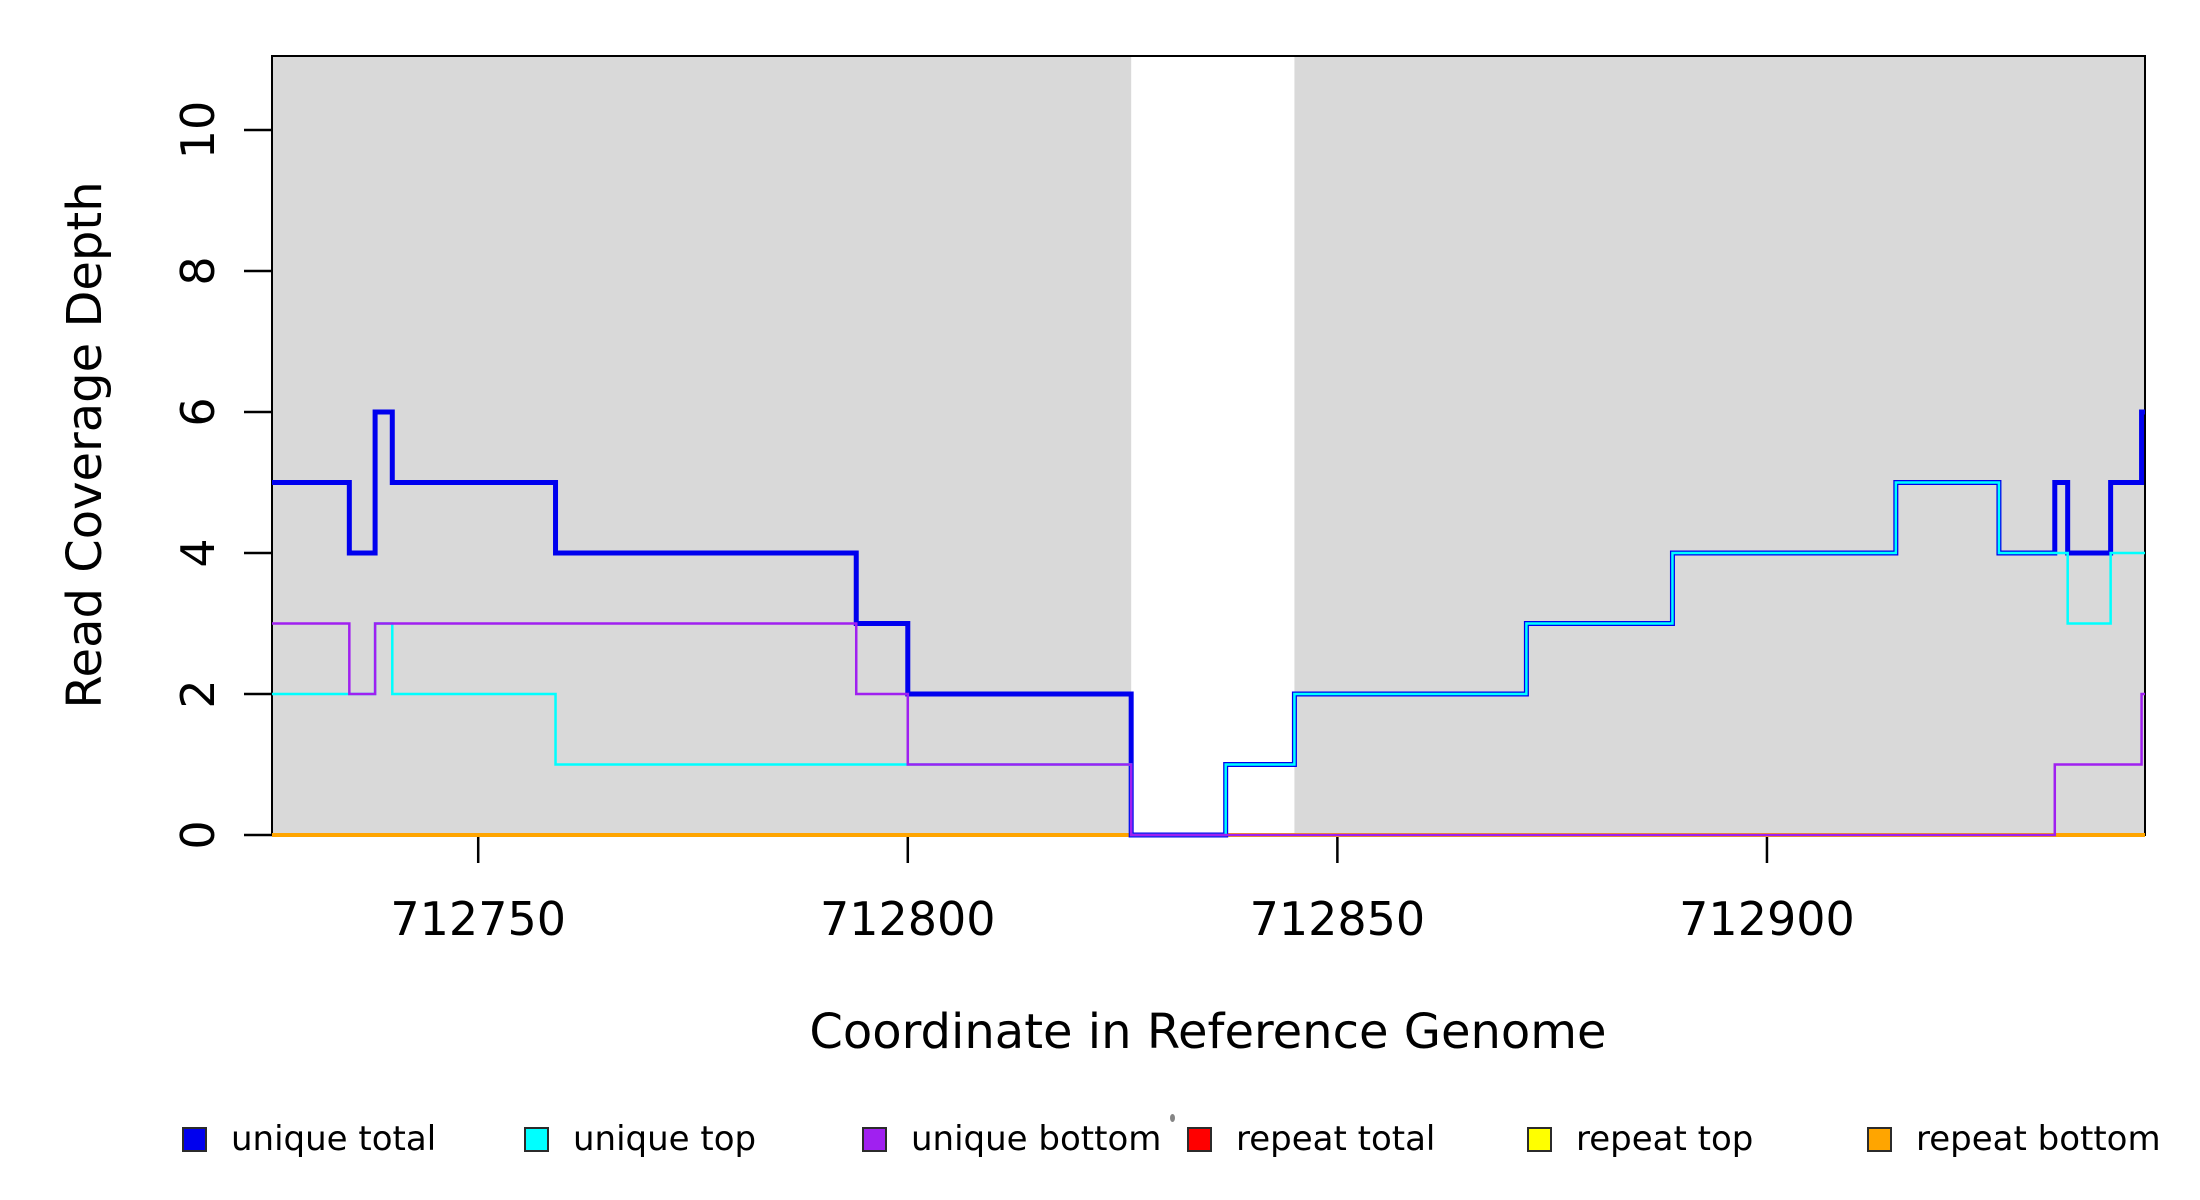  What do you see at coordinates (478, 919) in the screenshot?
I see `x-tick-label: 712750` at bounding box center [478, 919].